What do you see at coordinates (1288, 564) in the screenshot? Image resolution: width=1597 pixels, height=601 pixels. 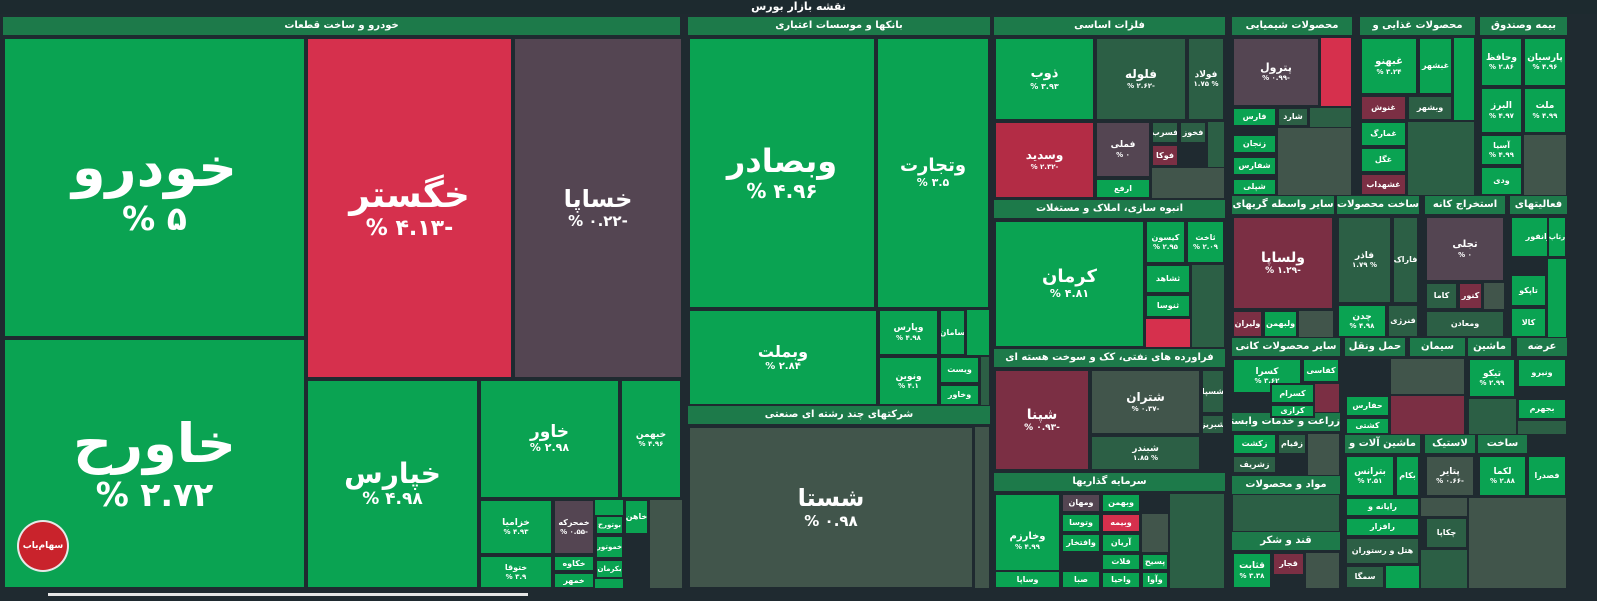 I see `stock-tile: قجار` at bounding box center [1288, 564].